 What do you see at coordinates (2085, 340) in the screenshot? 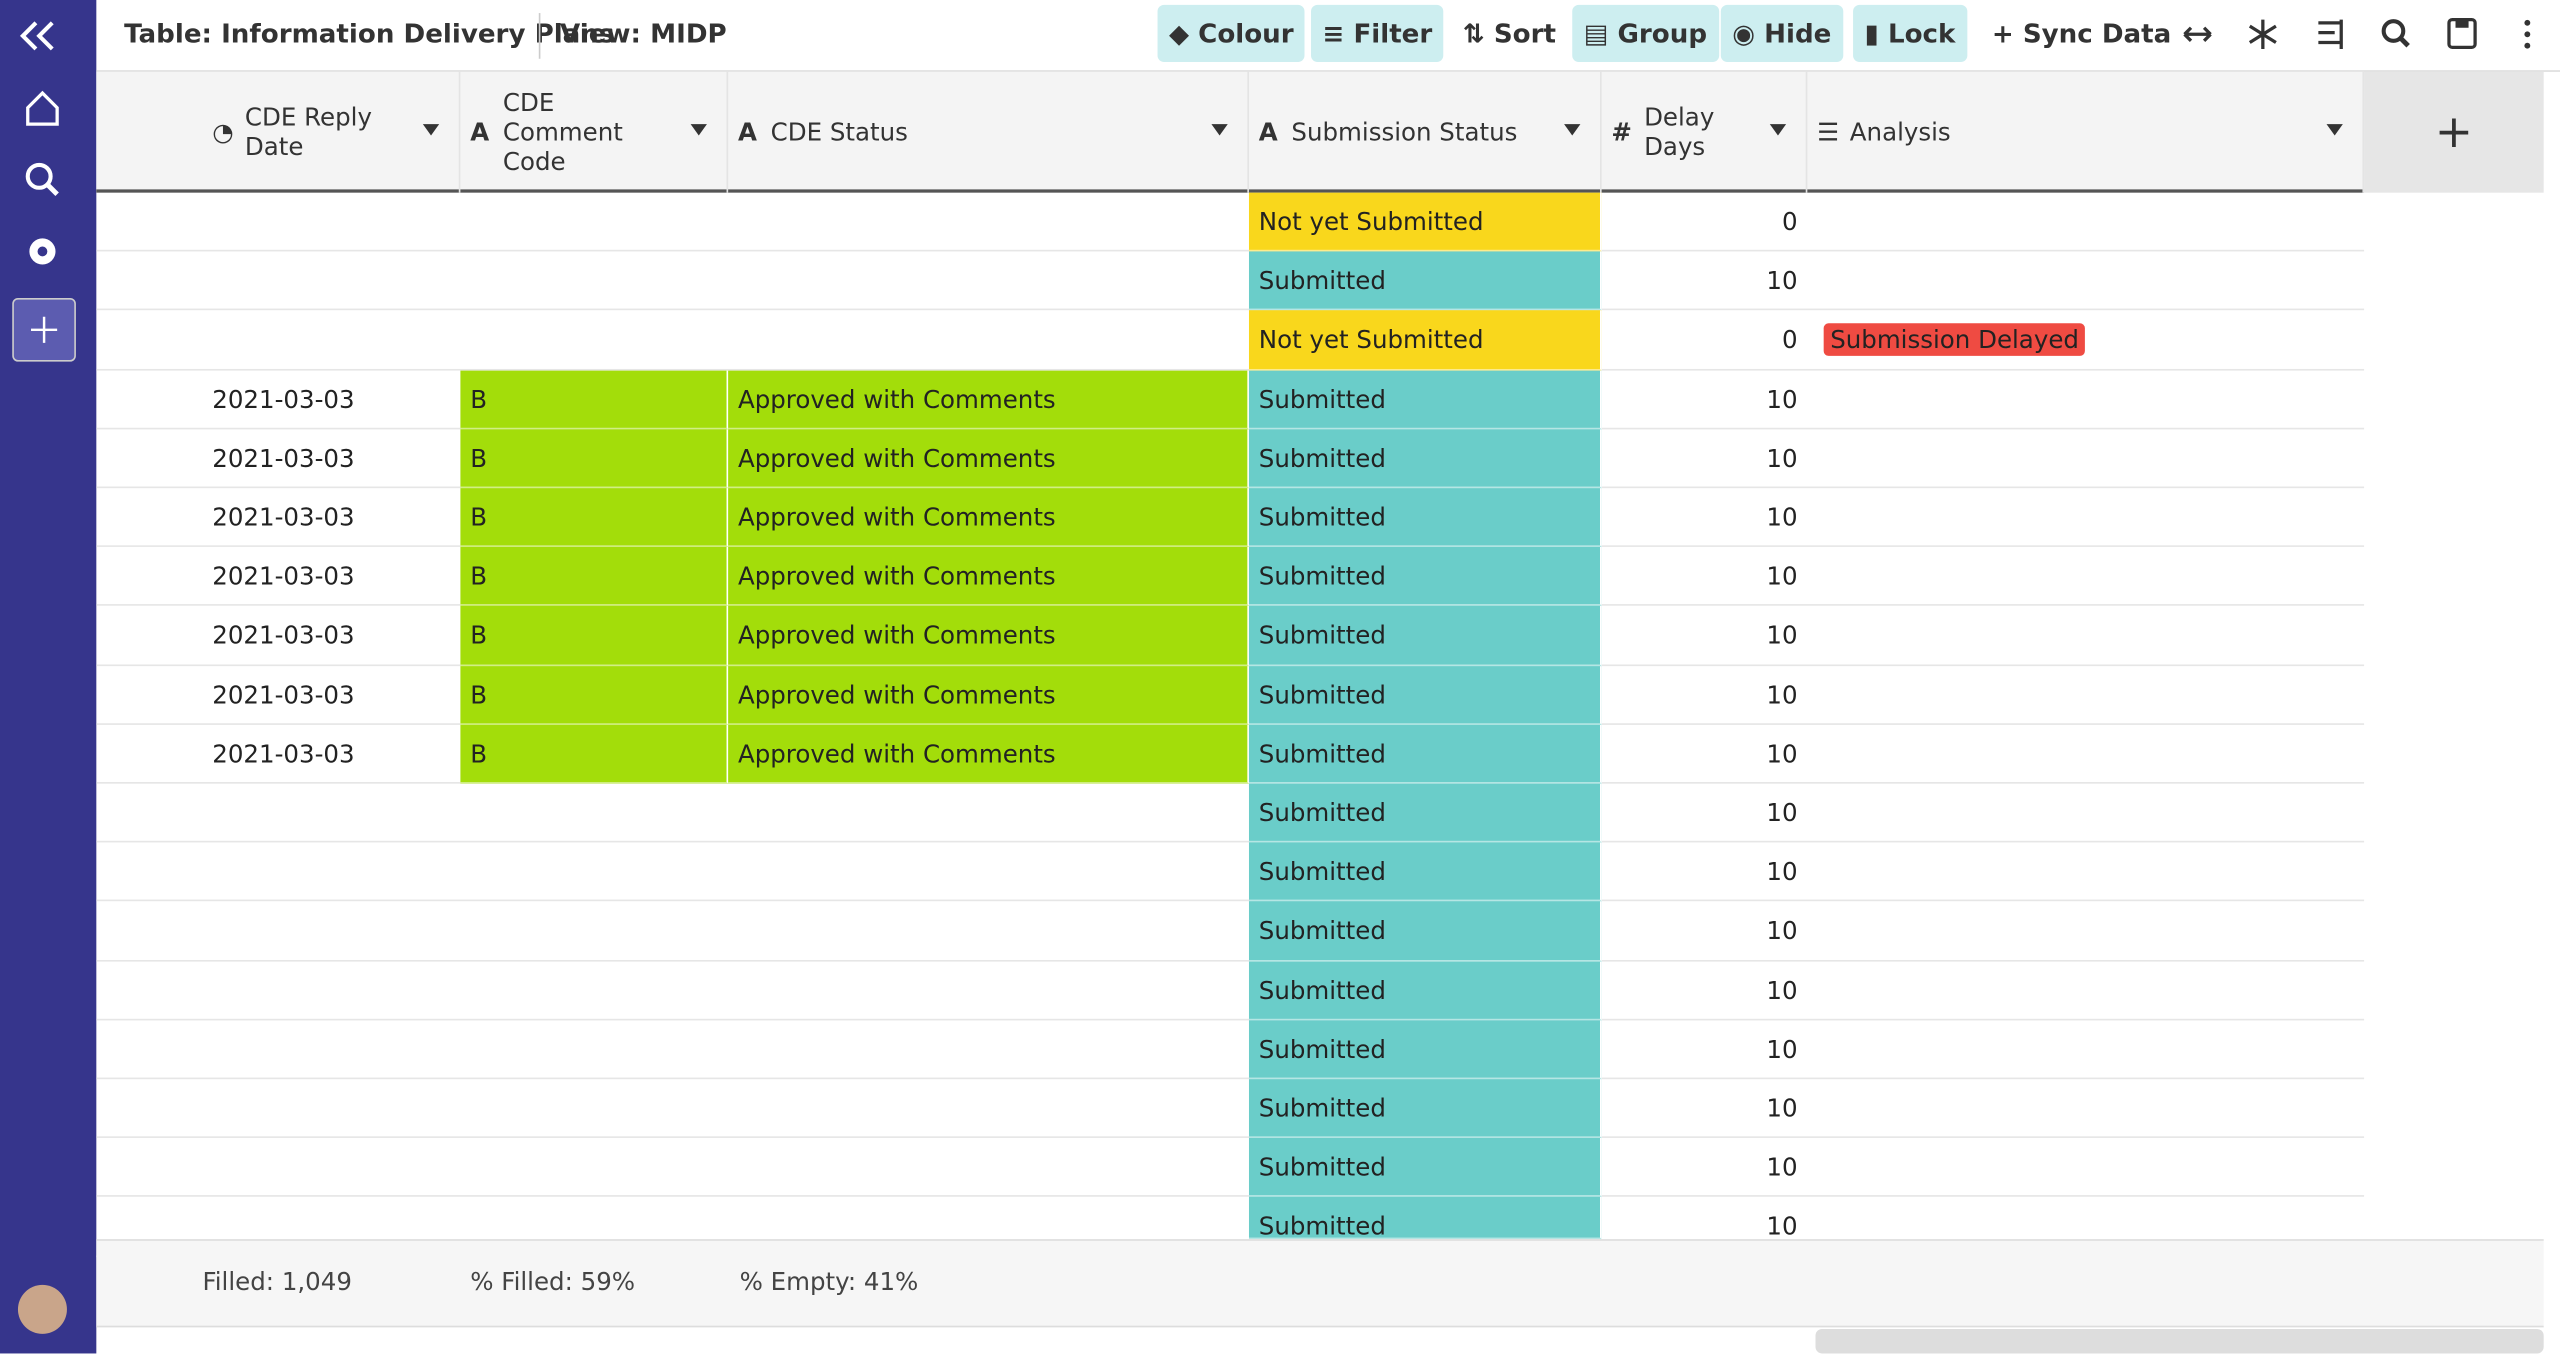
I see `cell: Submission Delayed` at bounding box center [2085, 340].